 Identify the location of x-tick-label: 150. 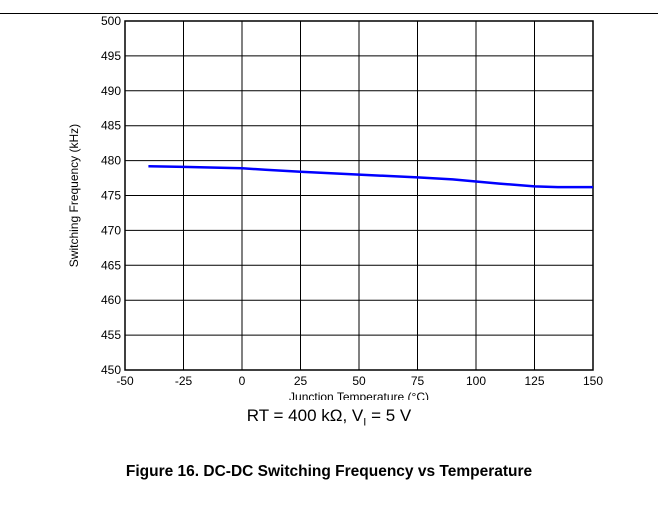
(593, 381).